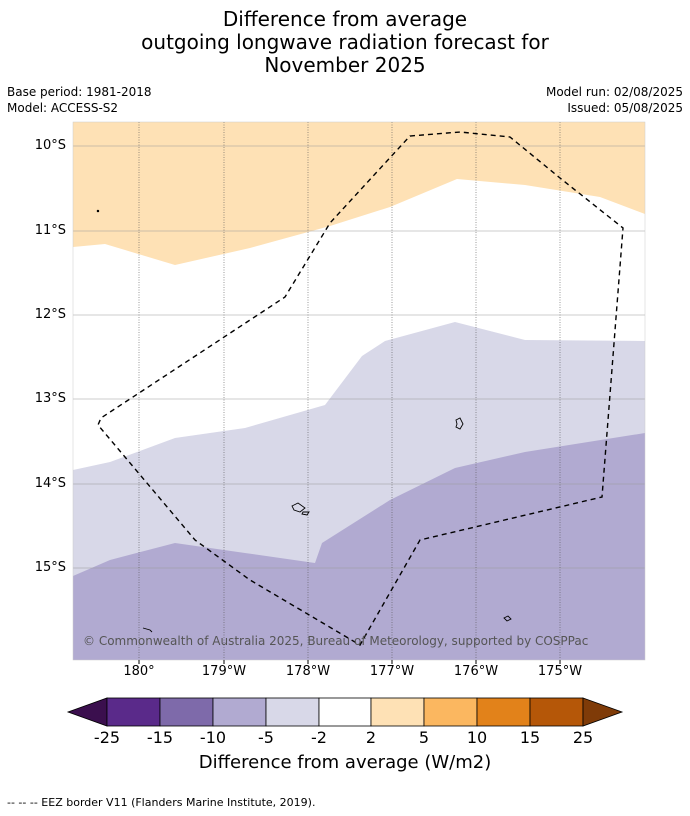 Image resolution: width=690 pixels, height=816 pixels. I want to click on issued-date: Issued: 05/08/2025, so click(625, 108).